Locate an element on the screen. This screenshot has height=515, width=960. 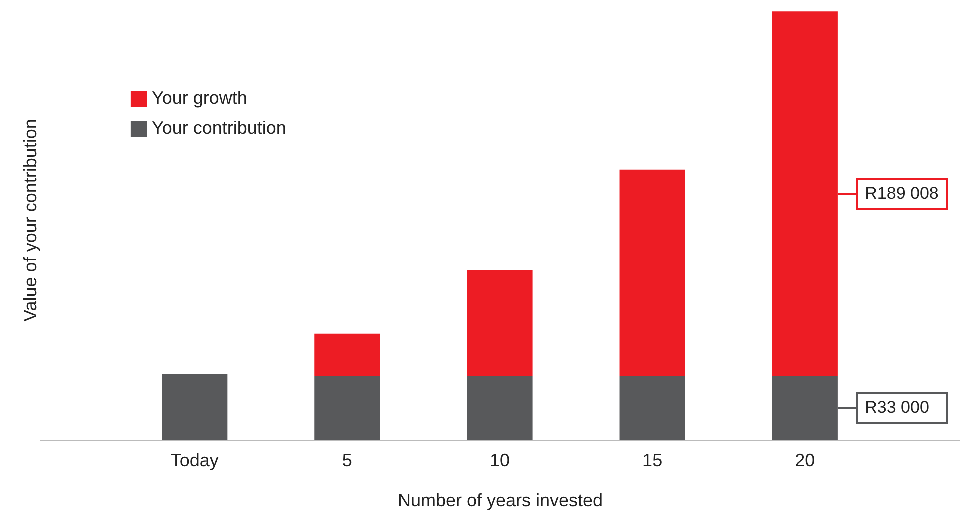
x-axis-title: Number of years invested is located at coordinates (501, 500).